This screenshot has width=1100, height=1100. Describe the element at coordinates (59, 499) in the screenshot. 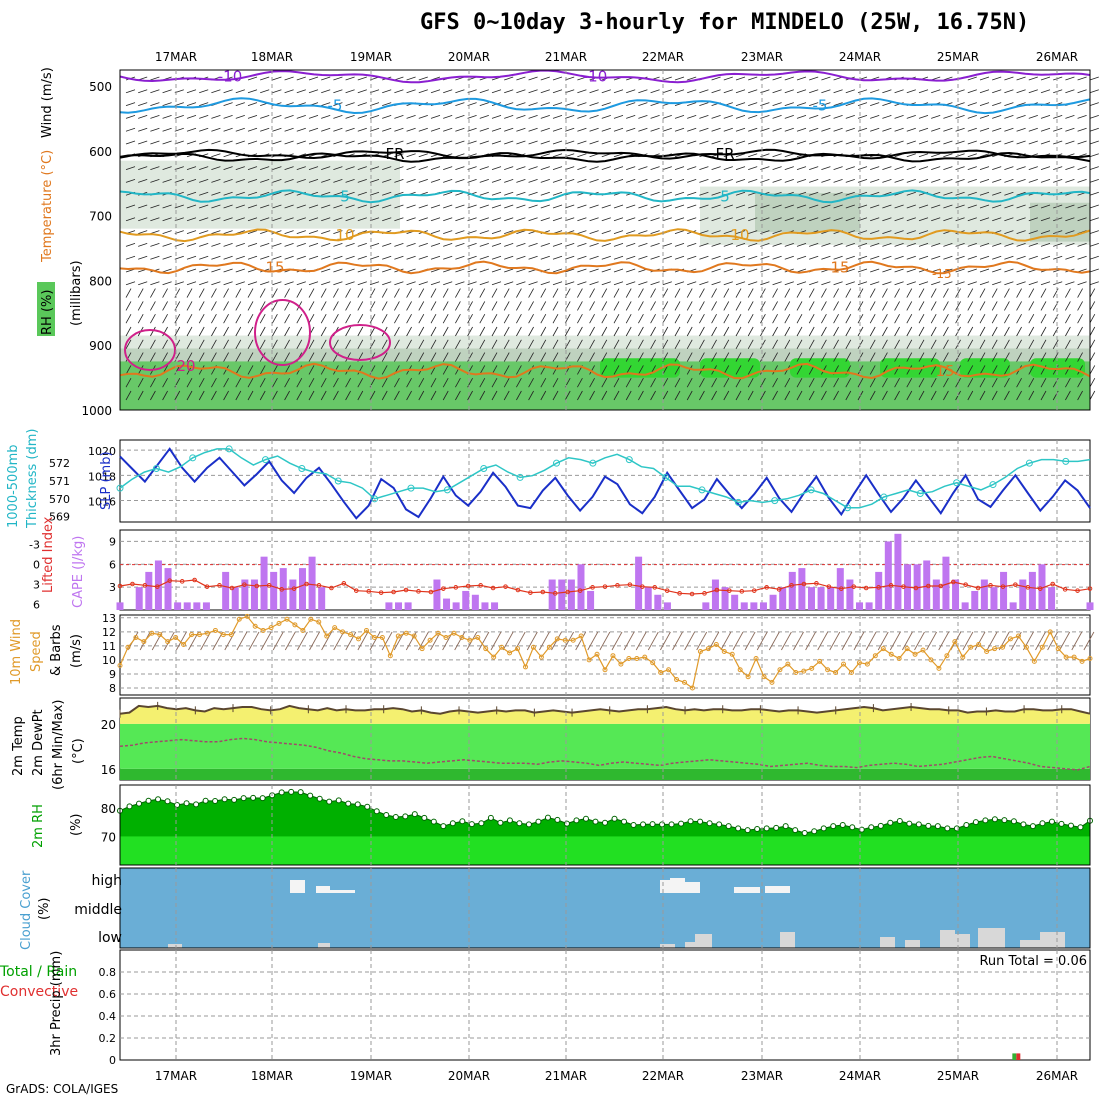

I see `thickness-tick-label: 570` at that location.